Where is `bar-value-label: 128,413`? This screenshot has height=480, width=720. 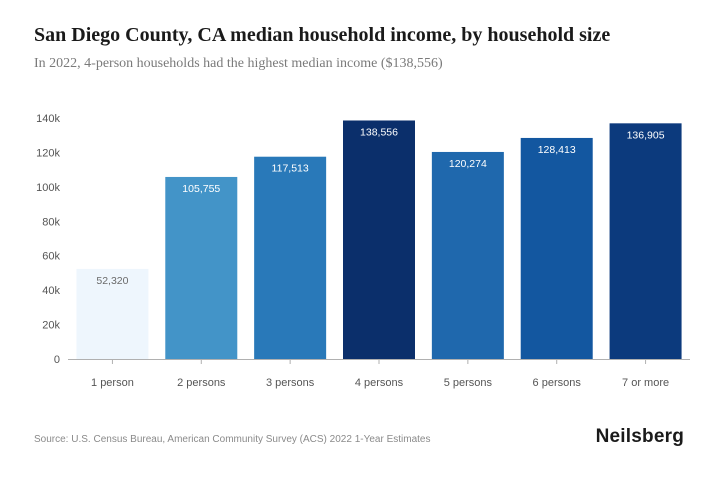 bar-value-label: 128,413 is located at coordinates (557, 150).